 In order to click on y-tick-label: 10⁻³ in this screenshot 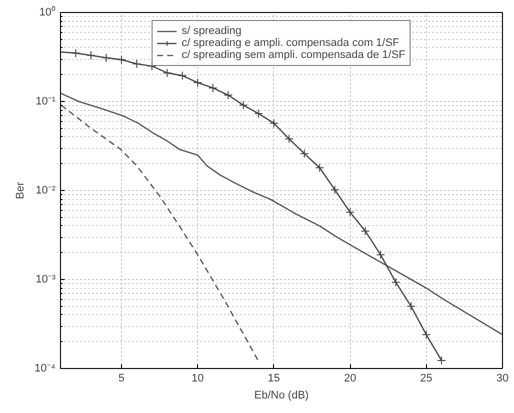, I will do `click(46, 280)`.